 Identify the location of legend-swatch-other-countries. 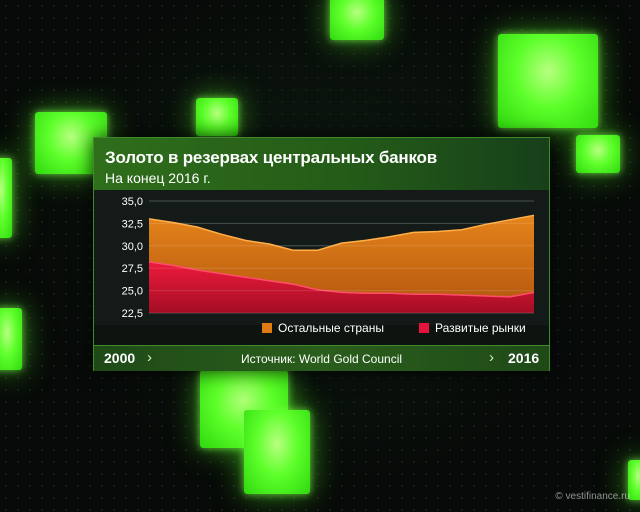
(267, 328).